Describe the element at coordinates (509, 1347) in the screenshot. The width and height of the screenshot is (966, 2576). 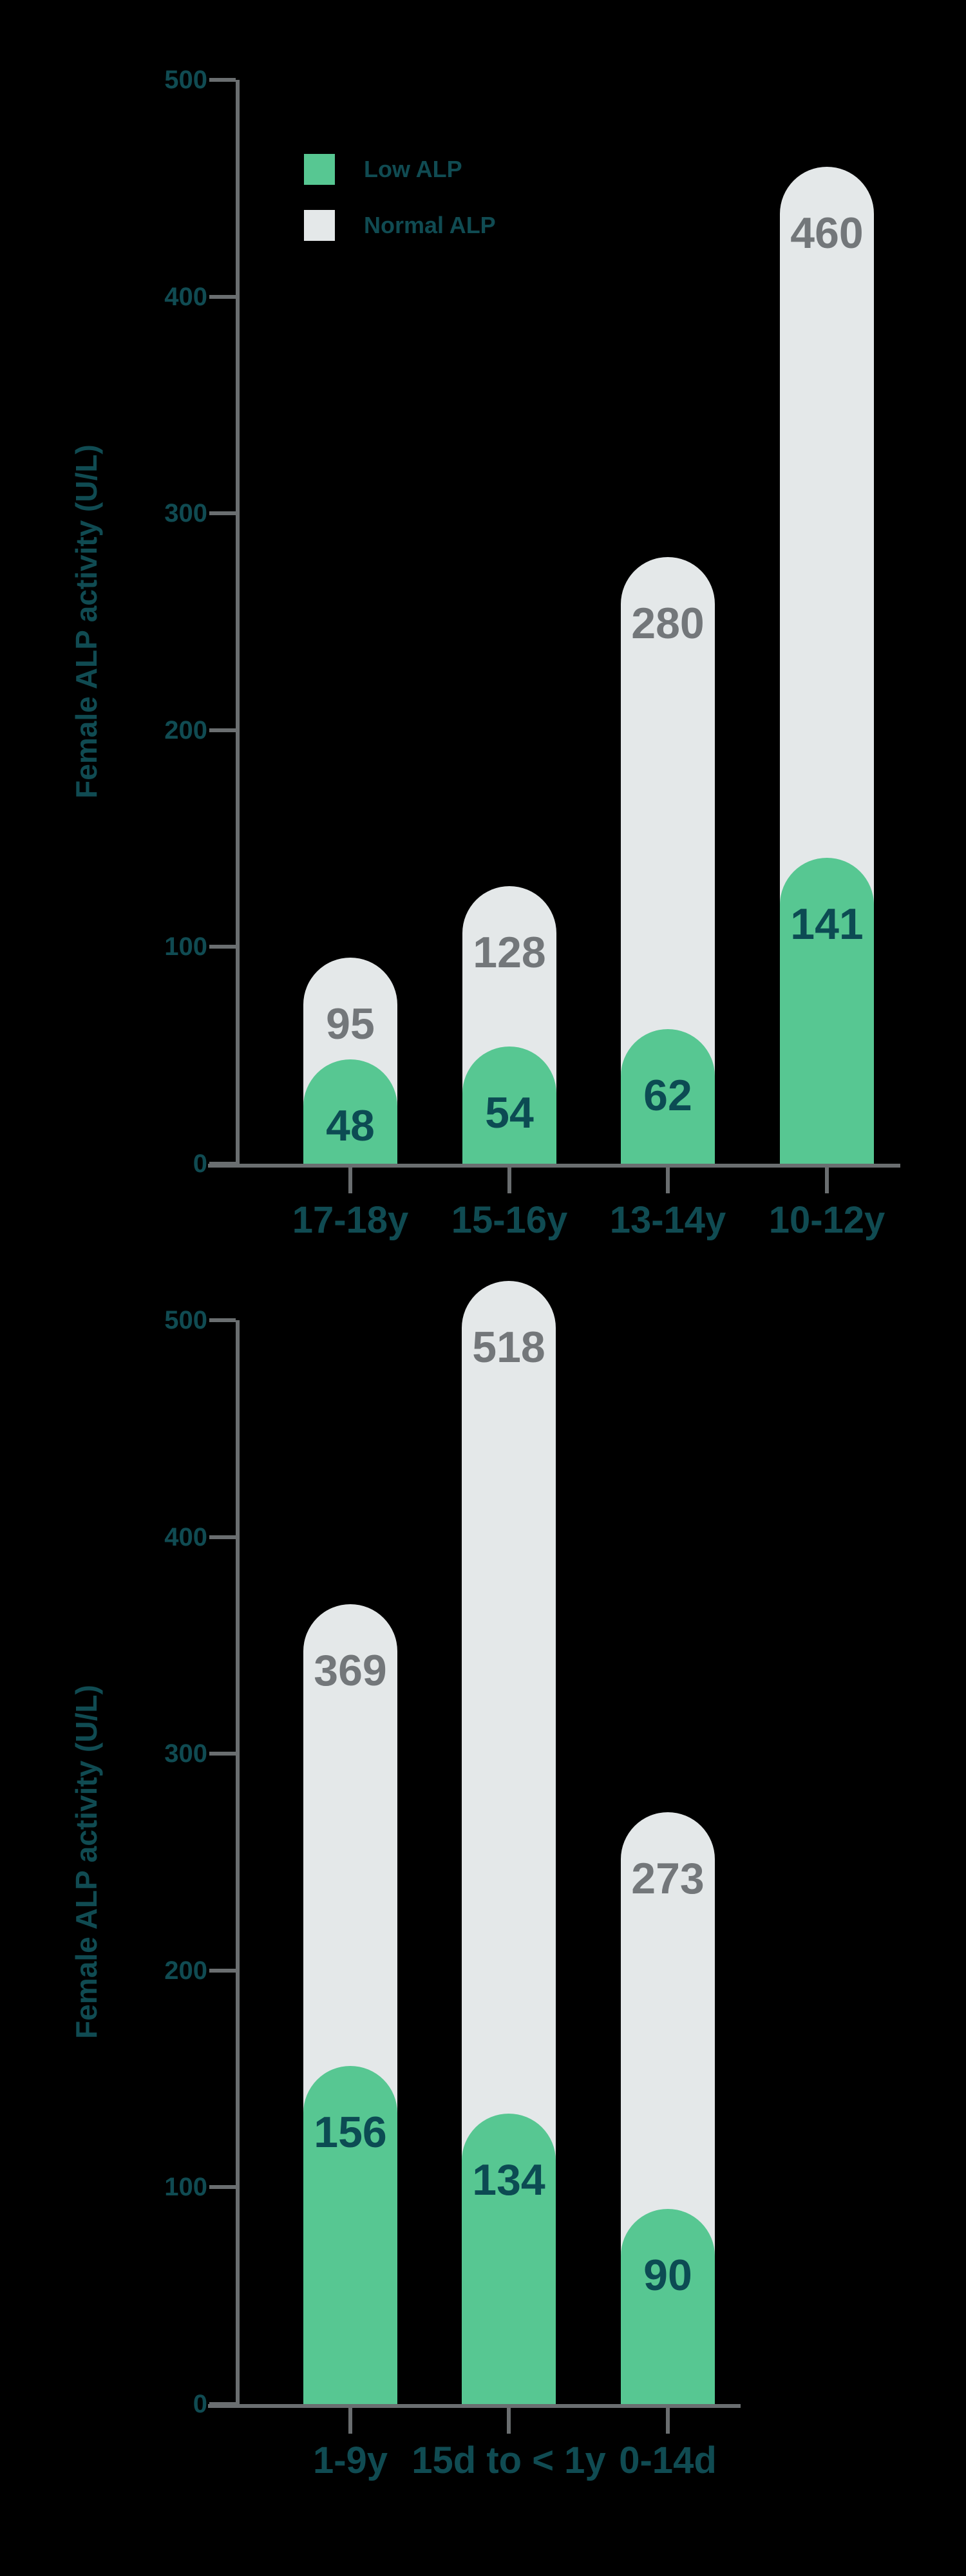
I see `value-label-normal-alp: 518` at that location.